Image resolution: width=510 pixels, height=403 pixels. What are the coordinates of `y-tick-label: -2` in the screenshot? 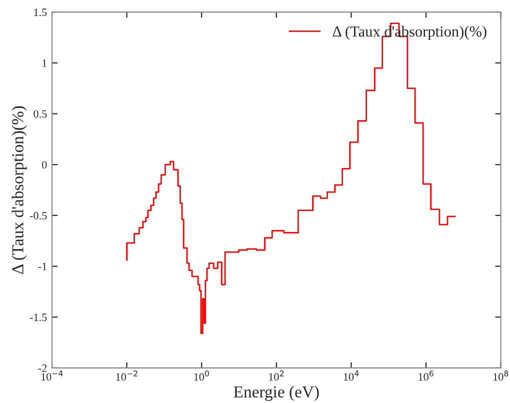 It's located at (42, 368).